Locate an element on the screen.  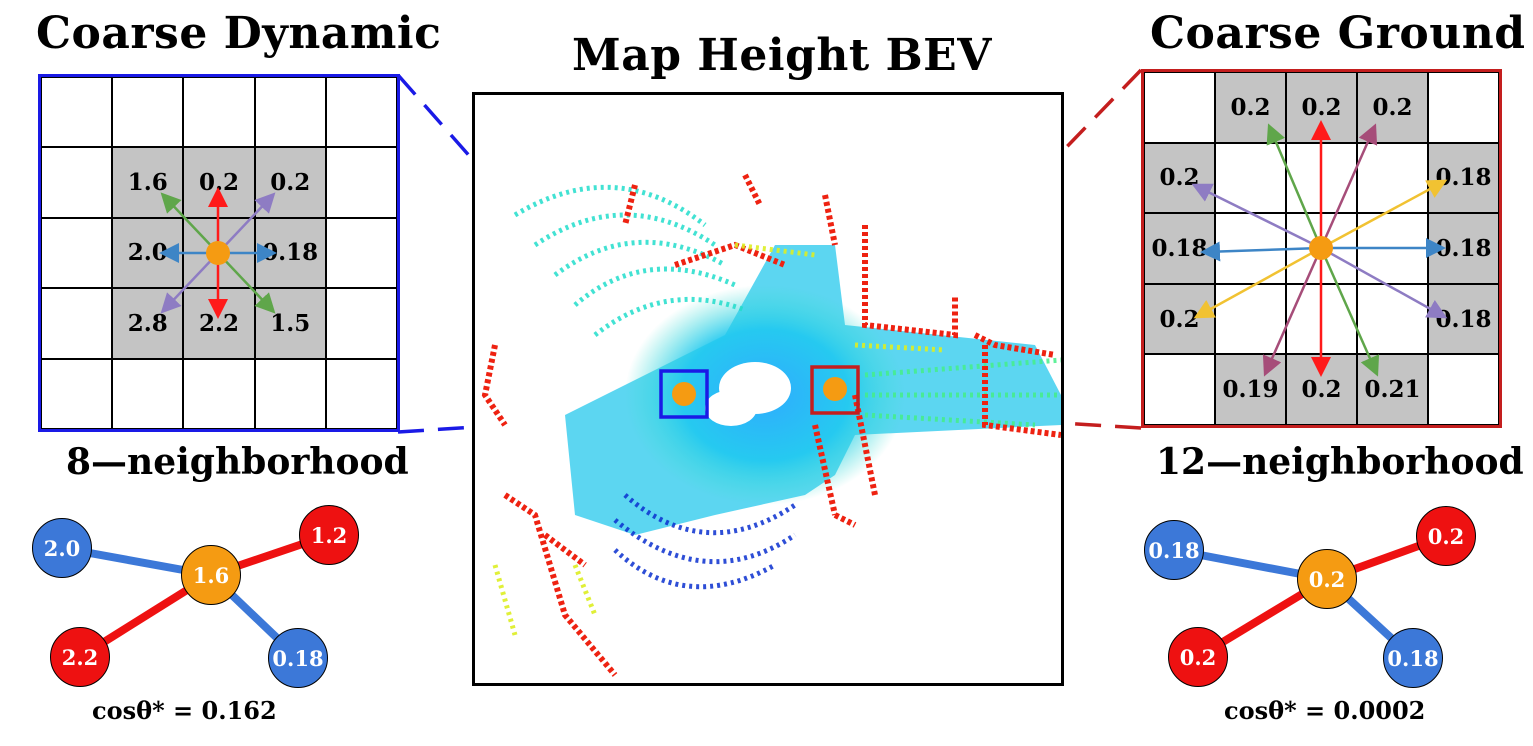
center-panel-title: Map Height BEV is located at coordinates (782, 55).